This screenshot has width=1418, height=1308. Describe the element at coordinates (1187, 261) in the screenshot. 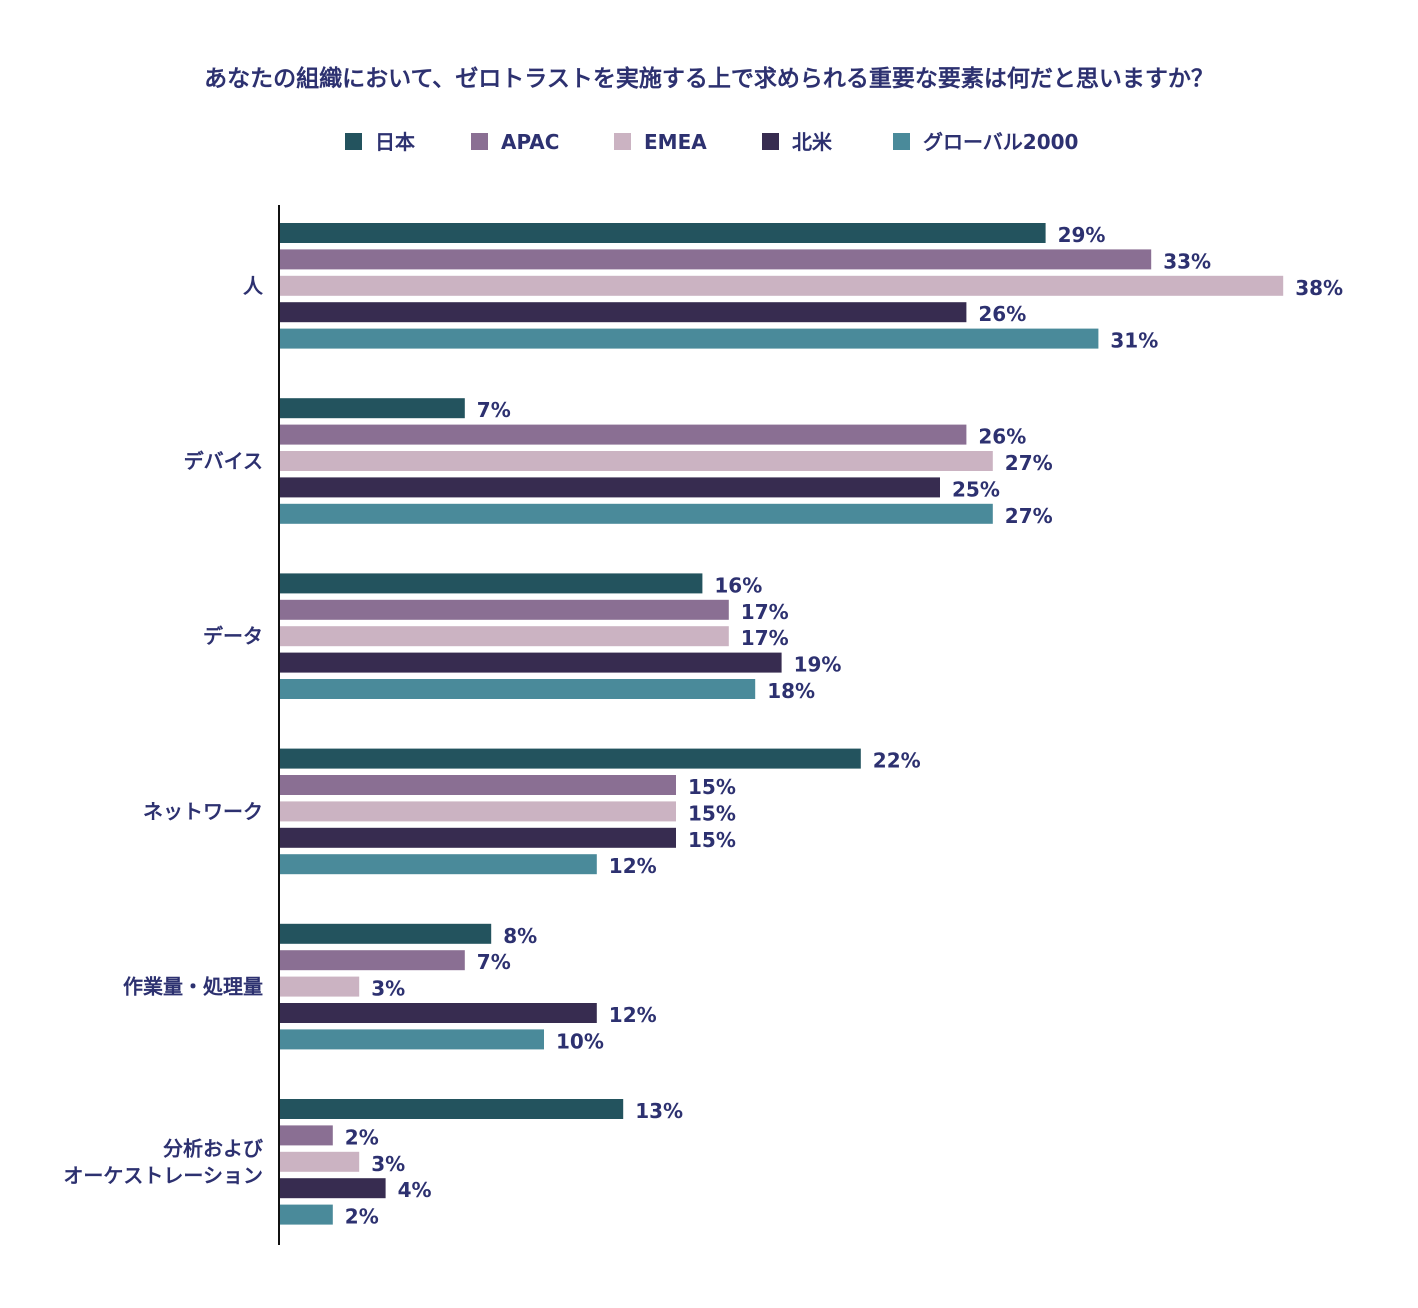

I see `data-label: 33%` at that location.